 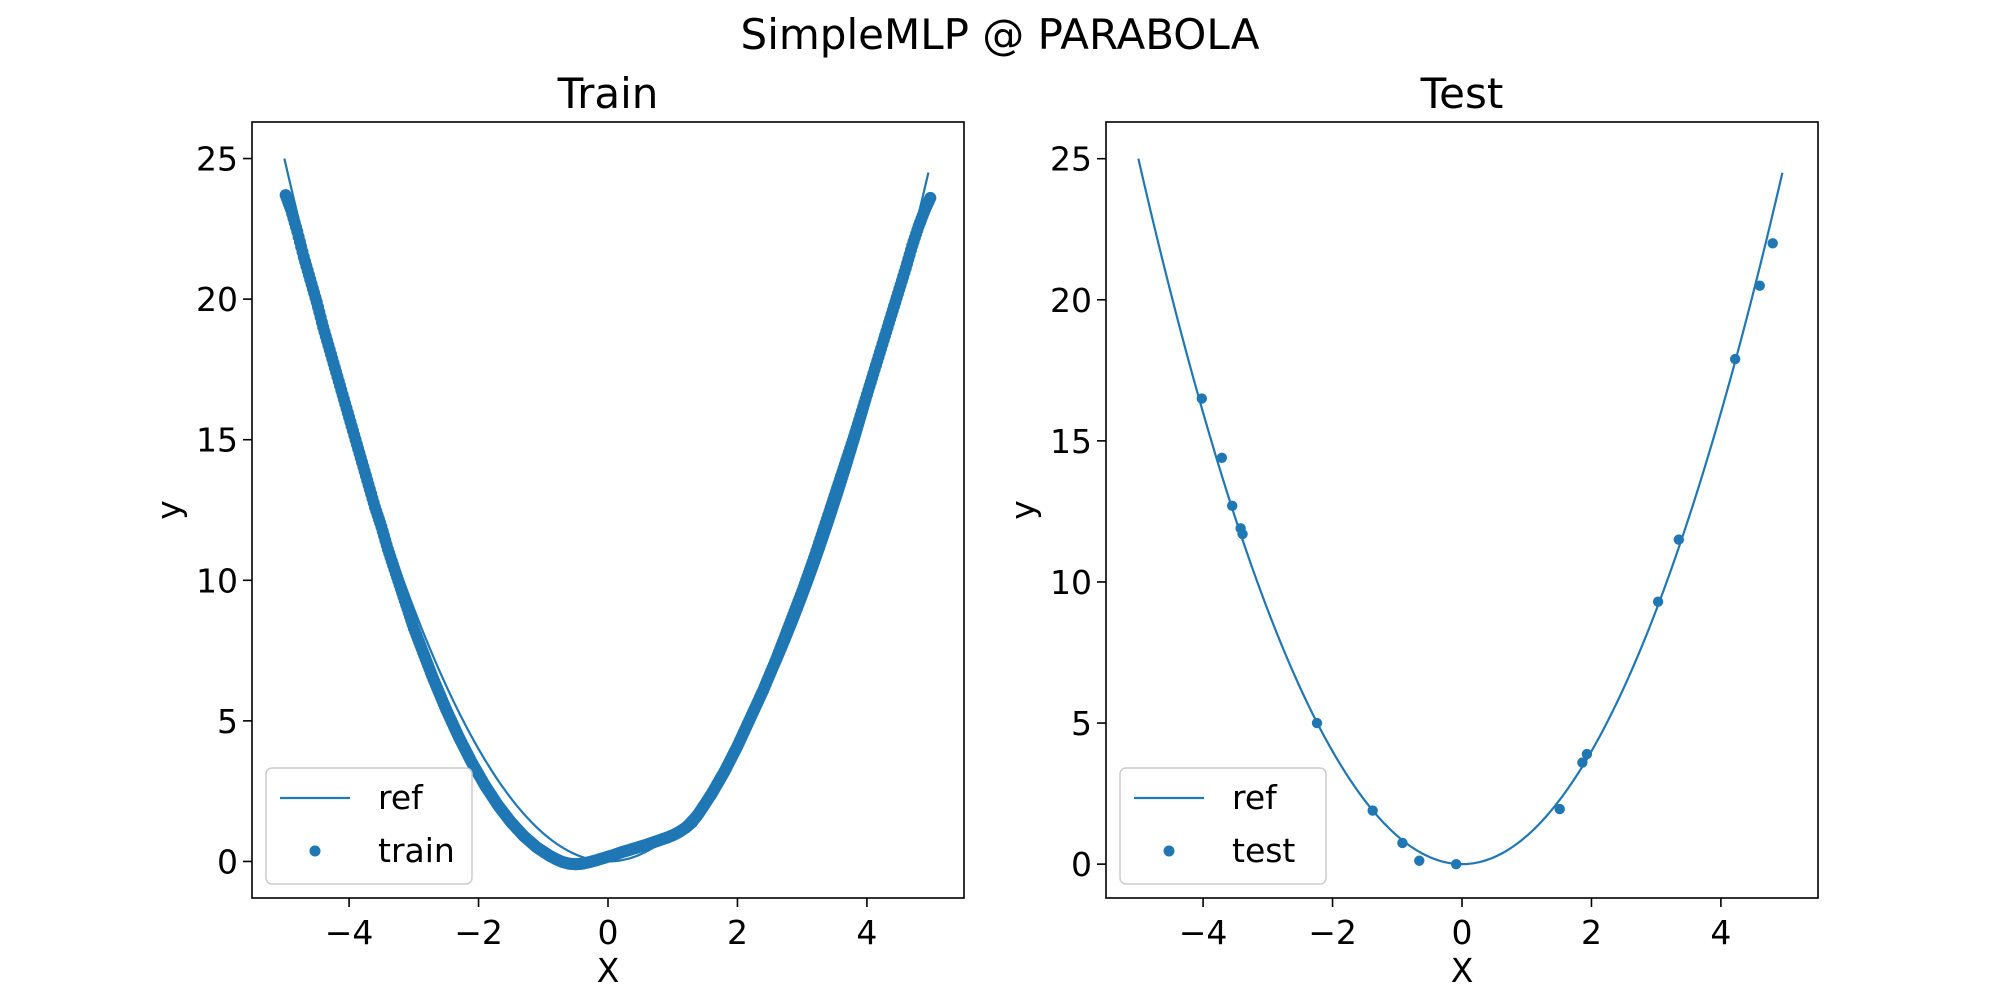 I want to click on train-ylabel: y, so click(x=168, y=510).